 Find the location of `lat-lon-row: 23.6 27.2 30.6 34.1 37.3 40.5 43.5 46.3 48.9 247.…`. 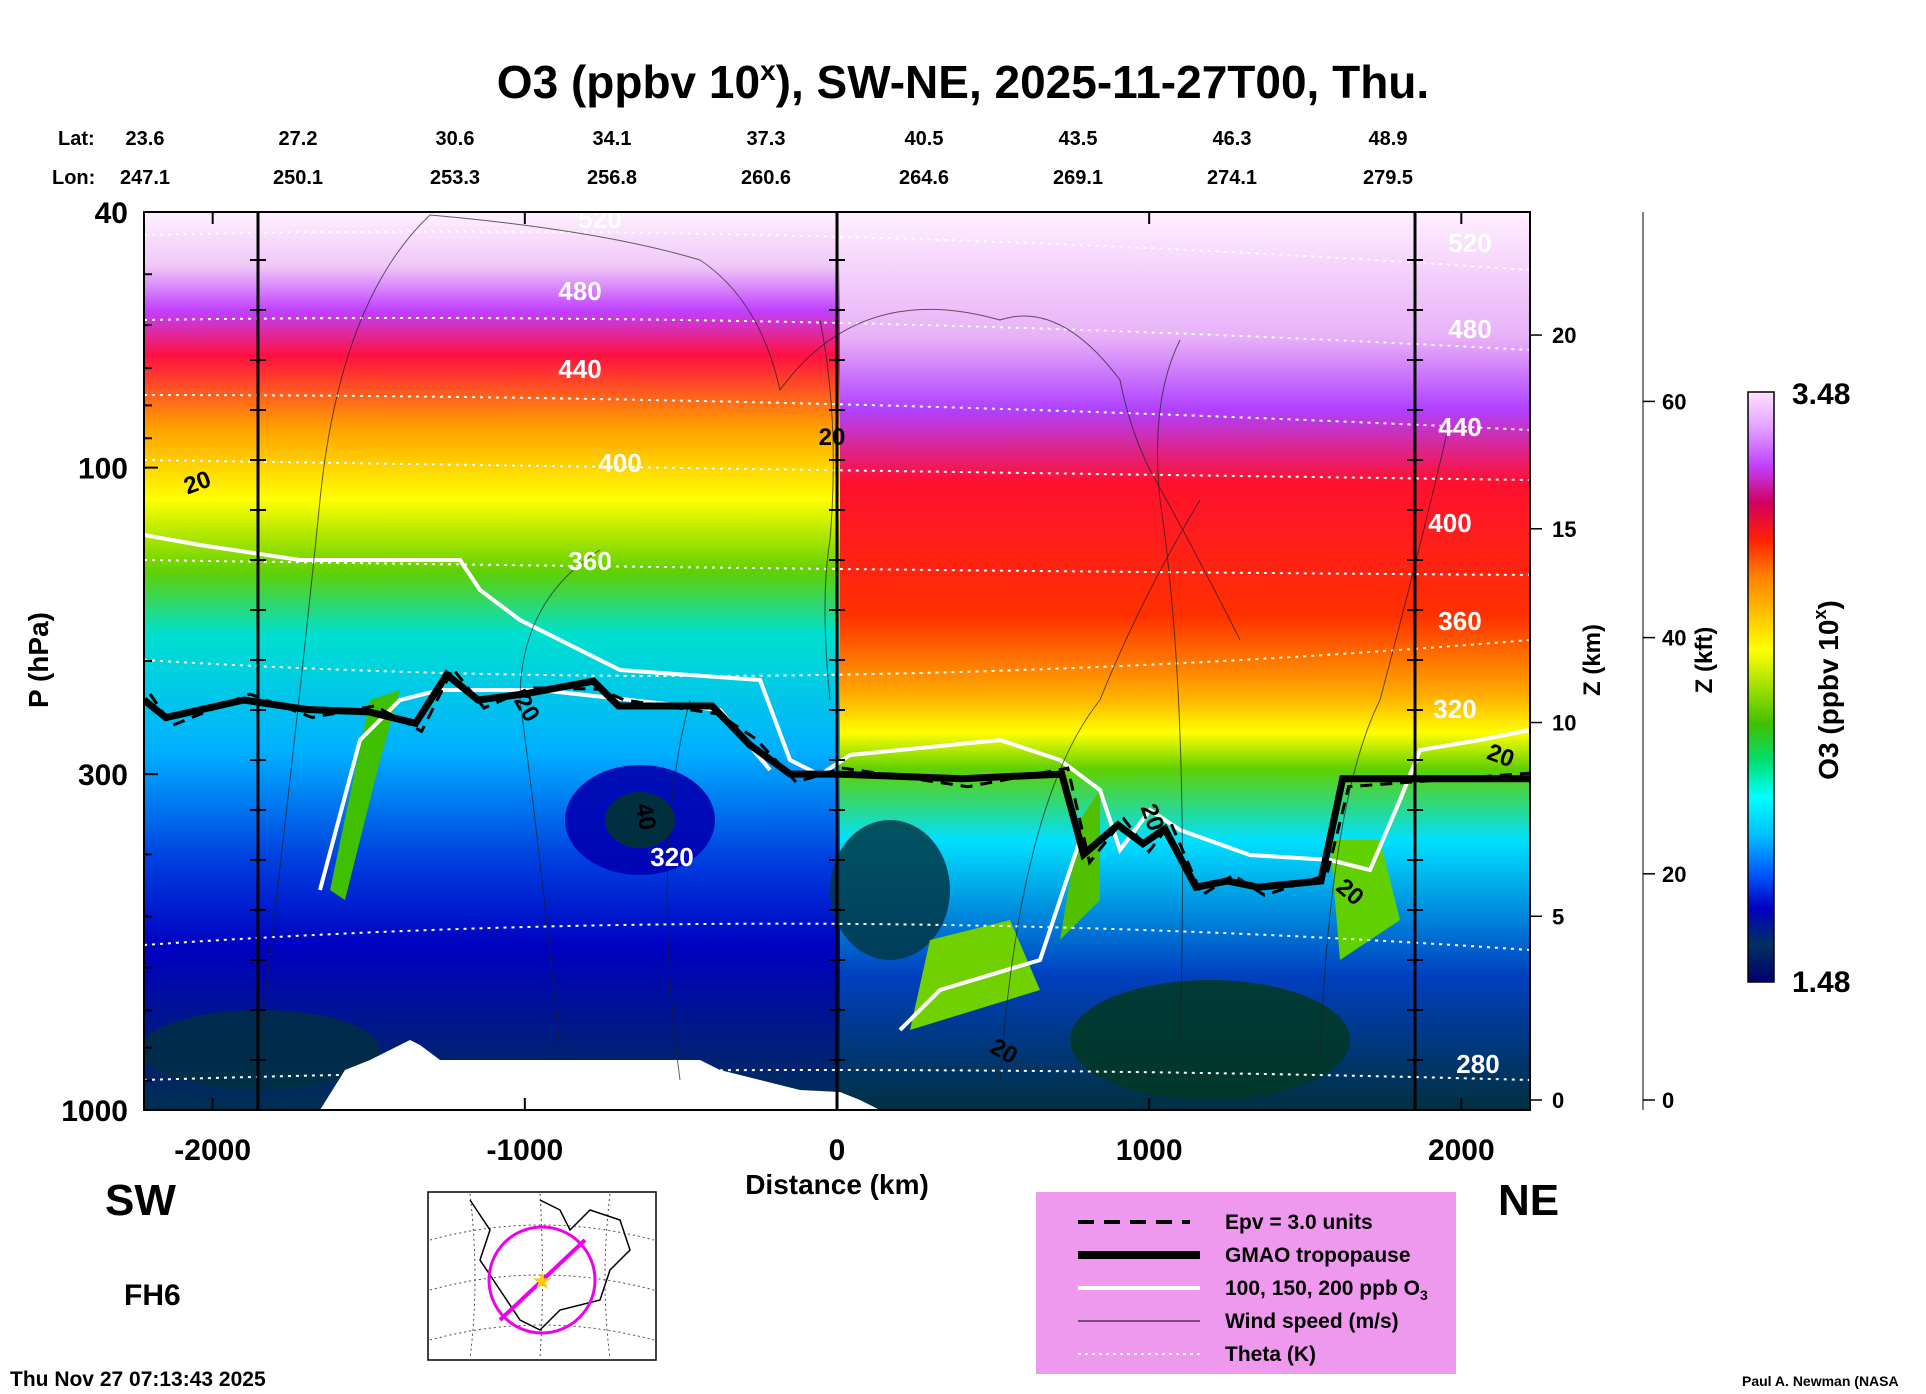

lat-lon-row: 23.6 27.2 30.6 34.1 37.3 40.5 43.5 46.3 48.9 247.… is located at coordinates (766, 158).